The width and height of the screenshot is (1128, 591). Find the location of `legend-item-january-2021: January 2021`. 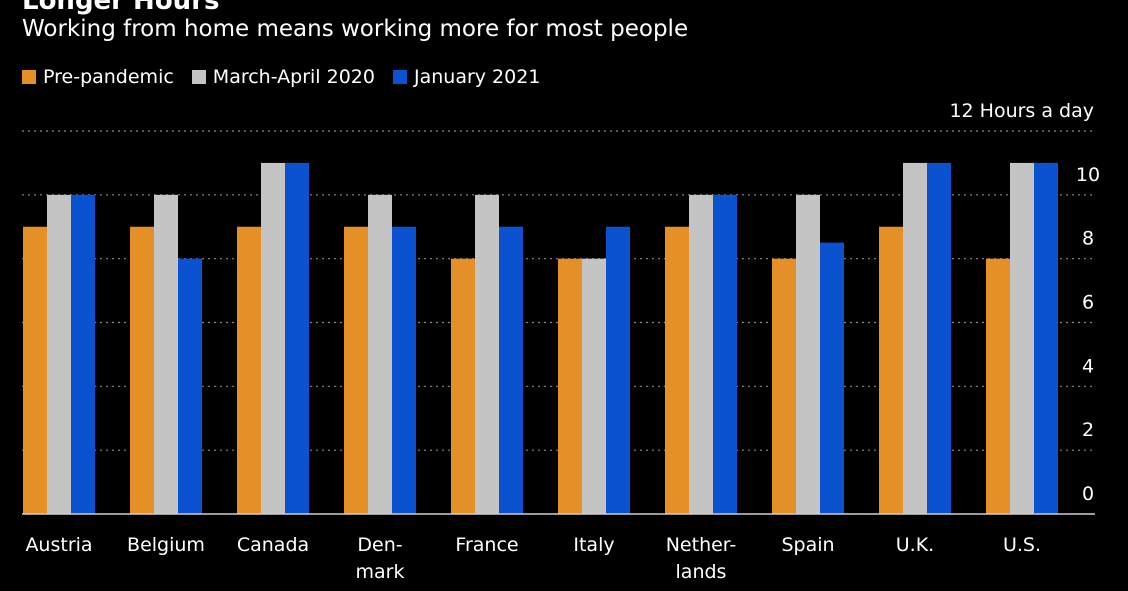

legend-item-january-2021: January 2021 is located at coordinates (466, 77).